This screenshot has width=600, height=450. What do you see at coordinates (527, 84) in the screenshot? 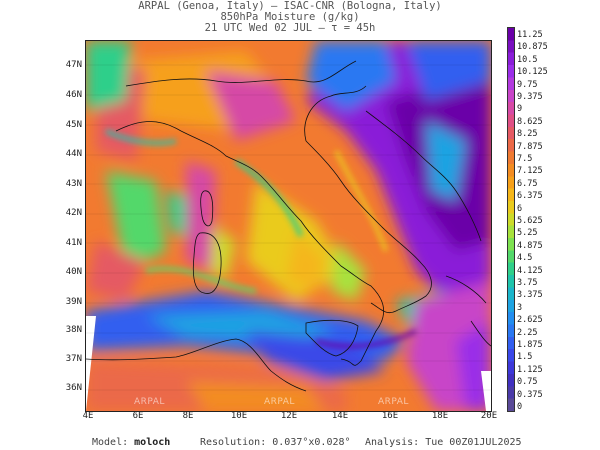
I see `colorbar-tick-label: 9.75` at bounding box center [527, 84].